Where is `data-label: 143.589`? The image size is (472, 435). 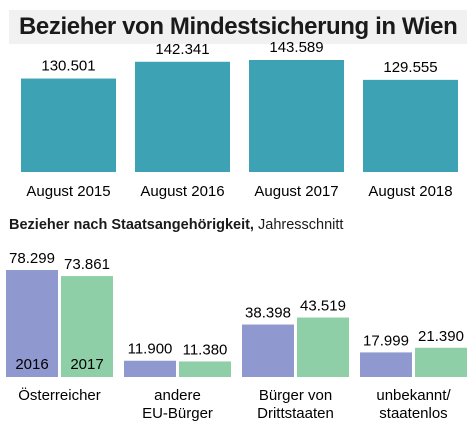
data-label: 143.589 is located at coordinates (296, 47).